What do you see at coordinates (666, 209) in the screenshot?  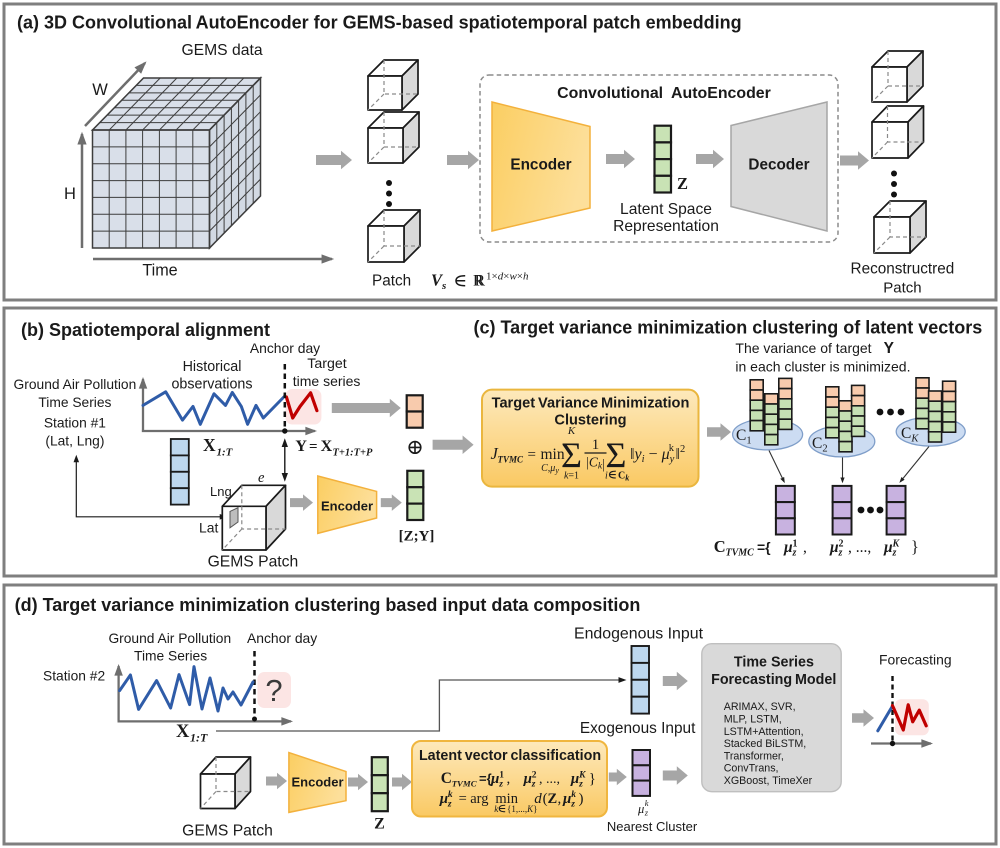 I see `svg-text: Latent Space` at bounding box center [666, 209].